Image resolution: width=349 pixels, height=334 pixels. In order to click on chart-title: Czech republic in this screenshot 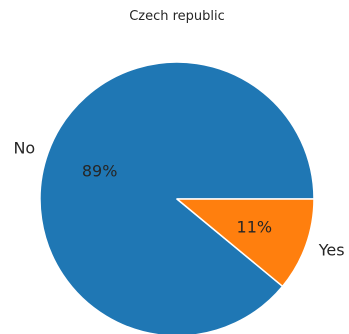, I will do `click(177, 16)`.